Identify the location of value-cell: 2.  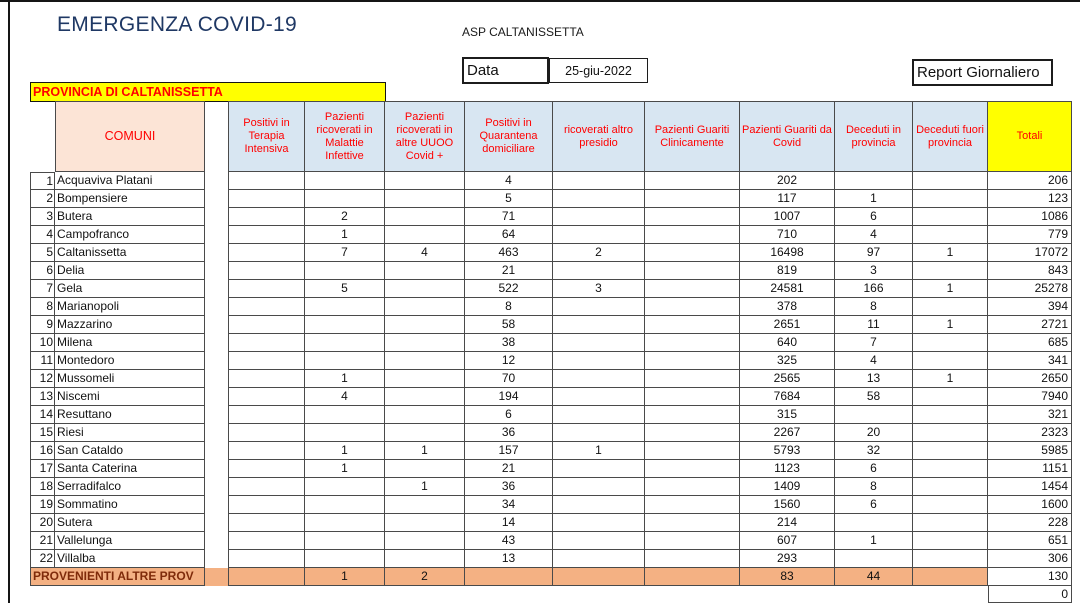
(599, 253).